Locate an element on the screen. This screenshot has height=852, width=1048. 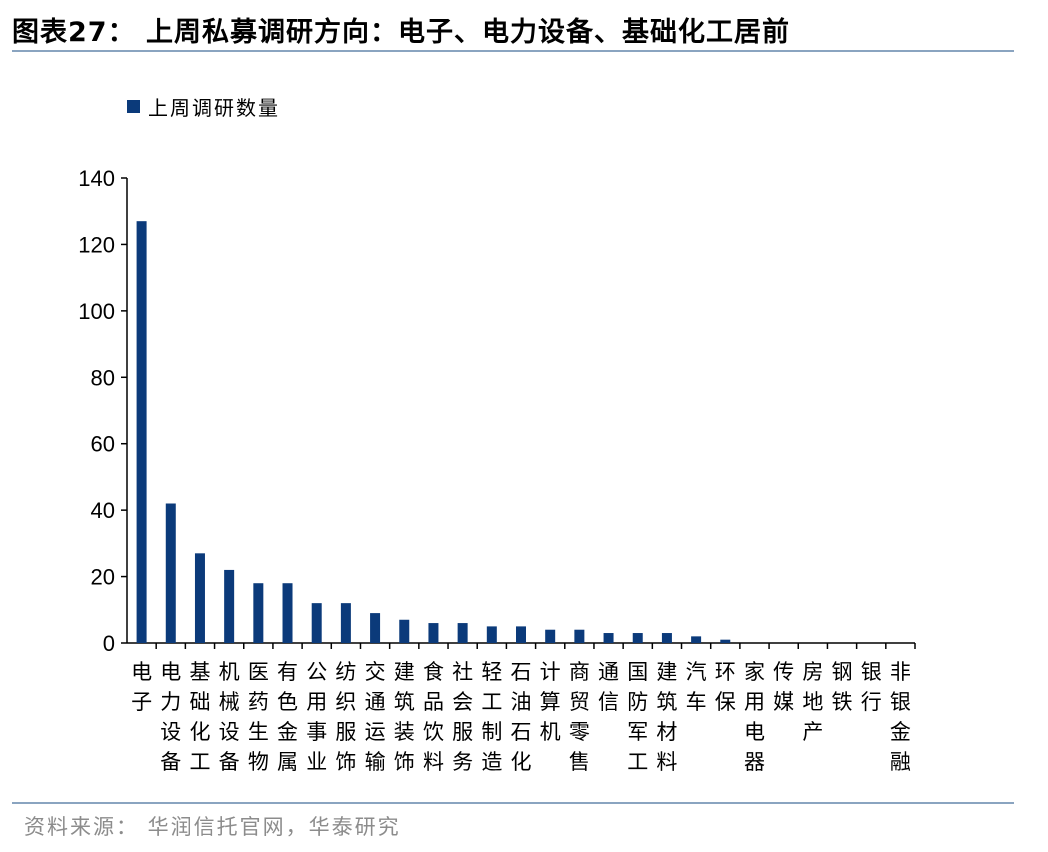
x-tick-label: 石油石化 is located at coordinates (521, 717).